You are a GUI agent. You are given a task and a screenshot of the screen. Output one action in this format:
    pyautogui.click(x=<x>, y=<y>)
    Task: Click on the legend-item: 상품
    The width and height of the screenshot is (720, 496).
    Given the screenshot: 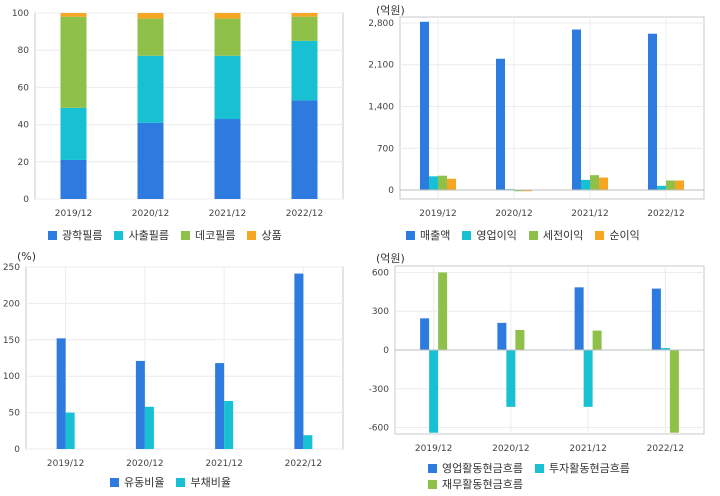 What is the action you would take?
    pyautogui.click(x=264, y=235)
    